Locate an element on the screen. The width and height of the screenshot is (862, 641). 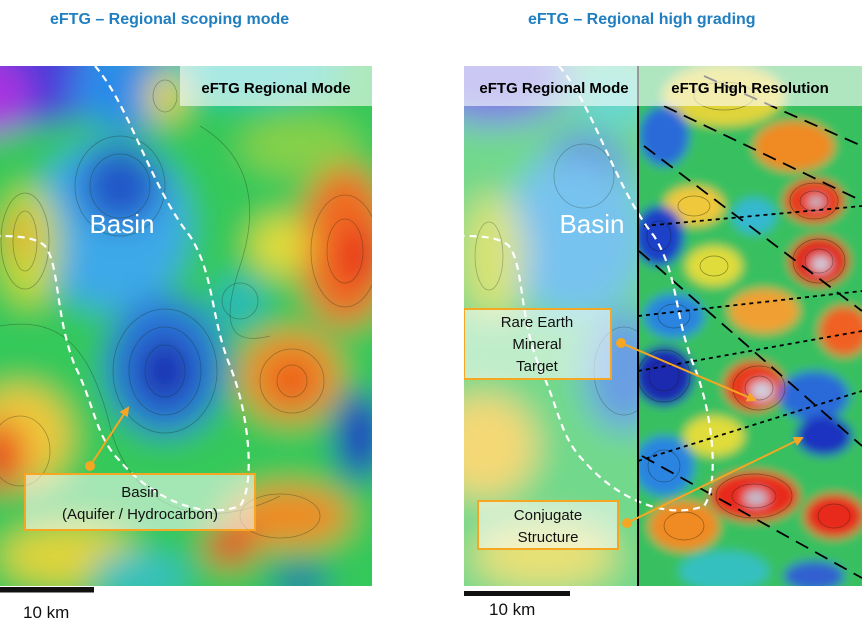
target-callout-dot is located at coordinates (621, 343).